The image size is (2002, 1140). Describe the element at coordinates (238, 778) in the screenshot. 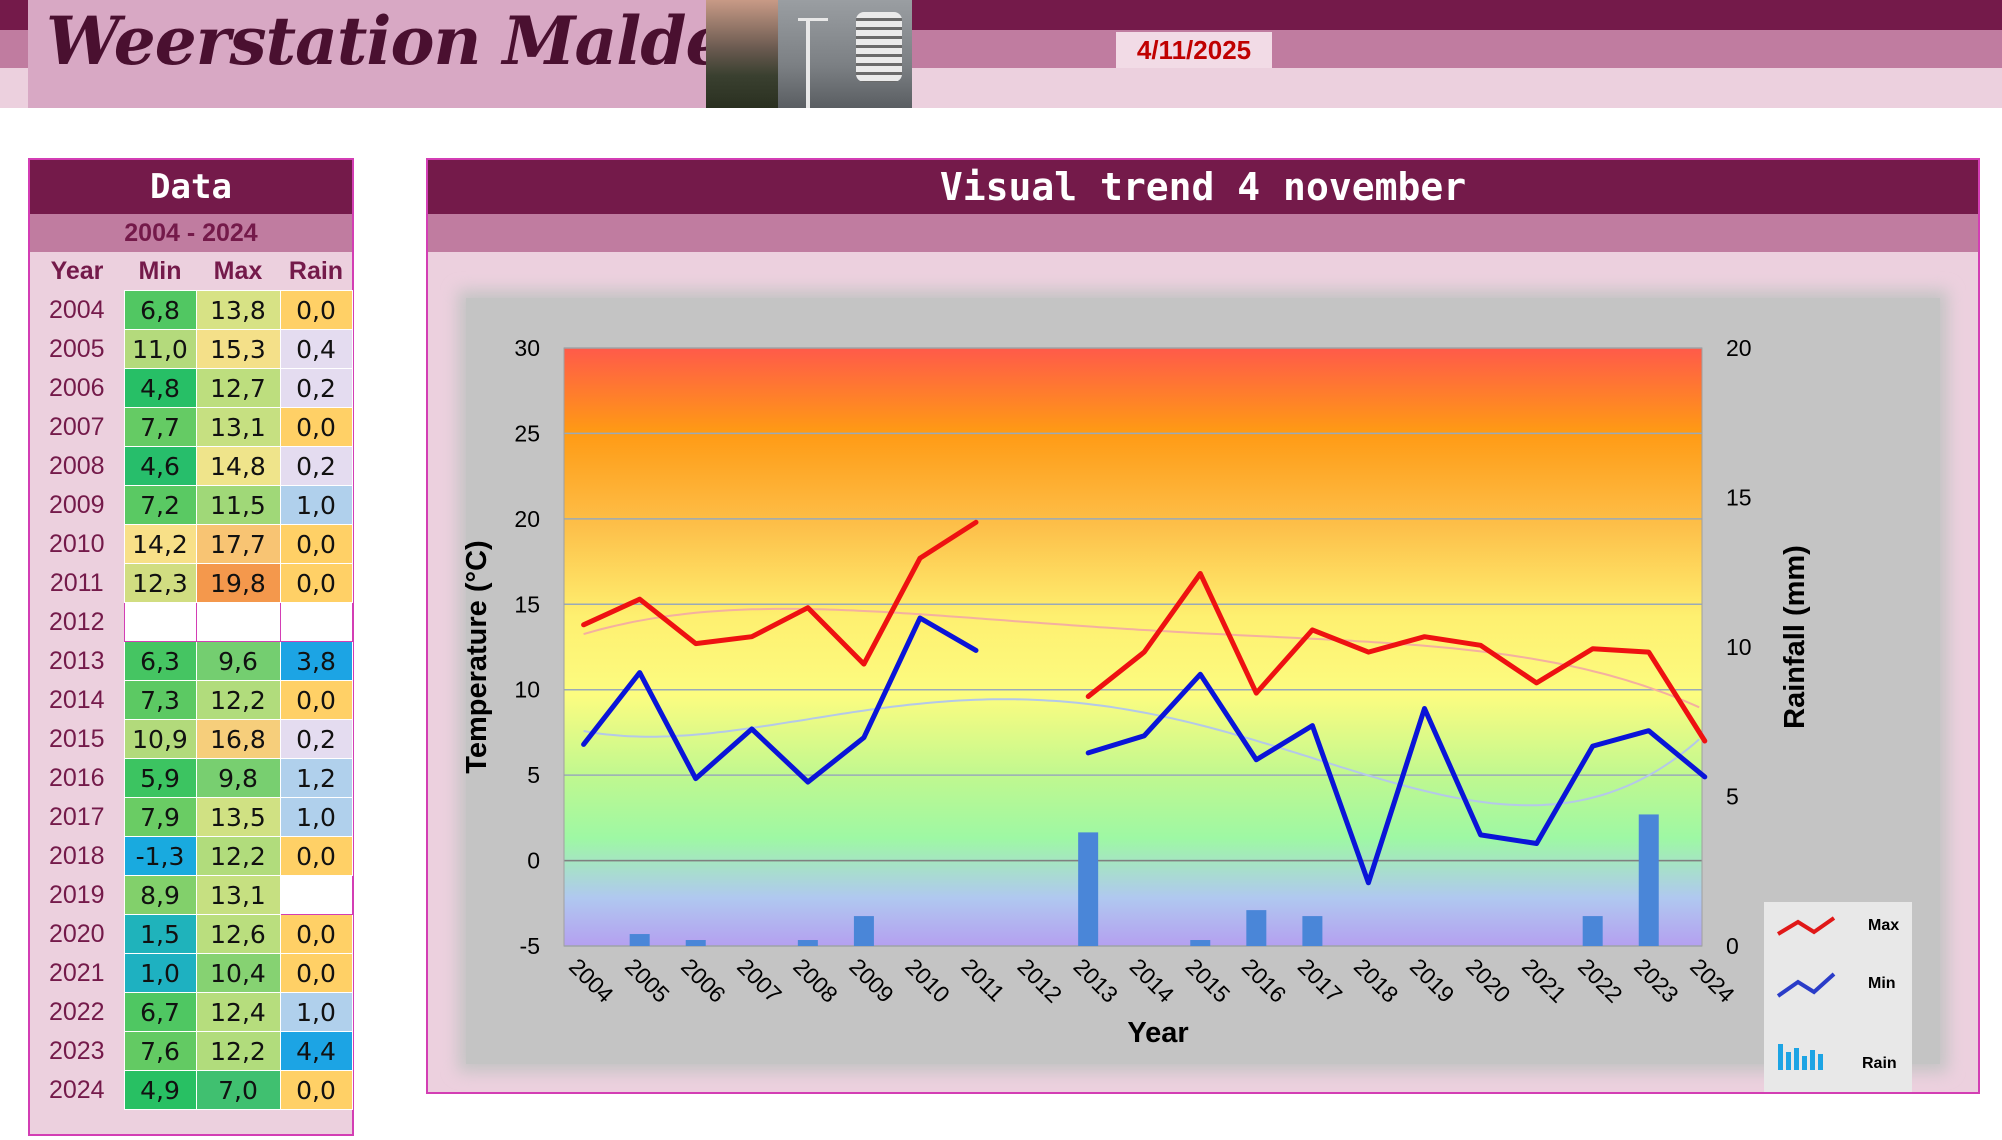

I see `cell-max: 9,8` at that location.